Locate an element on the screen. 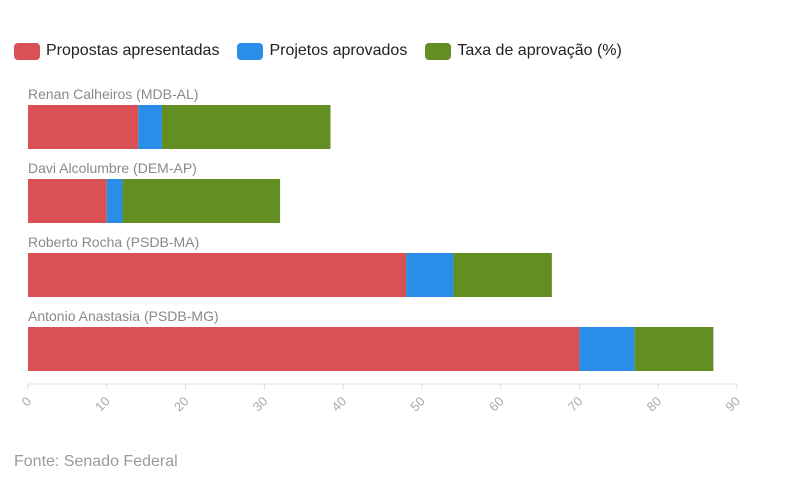 The image size is (800, 485). x-tick-label: 40 is located at coordinates (338, 404).